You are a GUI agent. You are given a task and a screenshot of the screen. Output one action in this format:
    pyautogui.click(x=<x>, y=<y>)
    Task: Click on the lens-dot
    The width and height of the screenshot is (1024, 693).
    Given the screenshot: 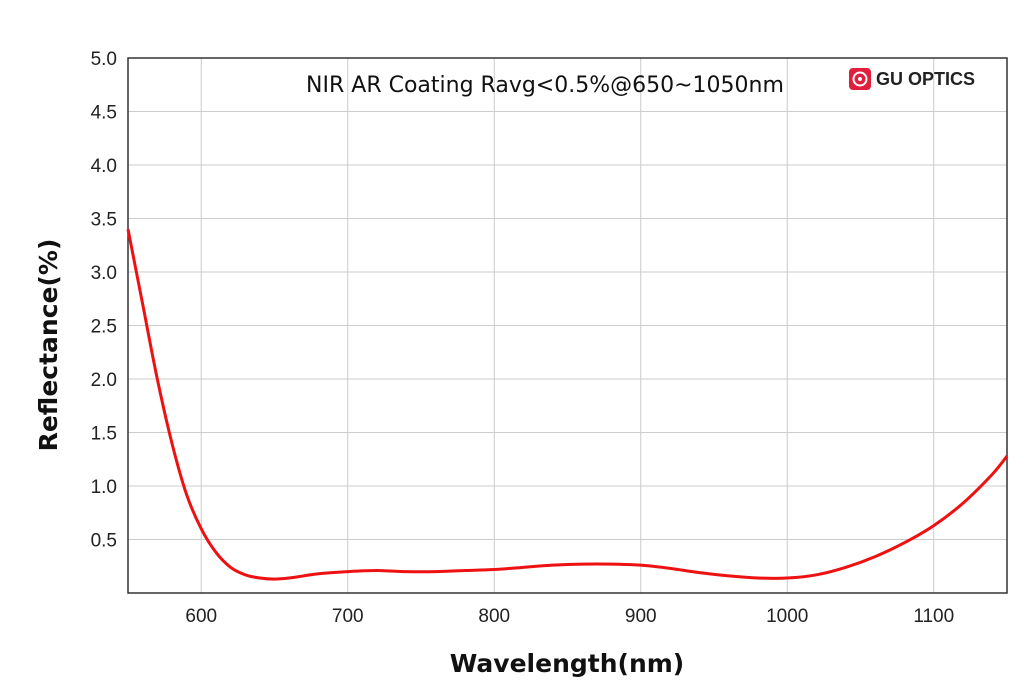 What is the action you would take?
    pyautogui.click(x=860, y=79)
    